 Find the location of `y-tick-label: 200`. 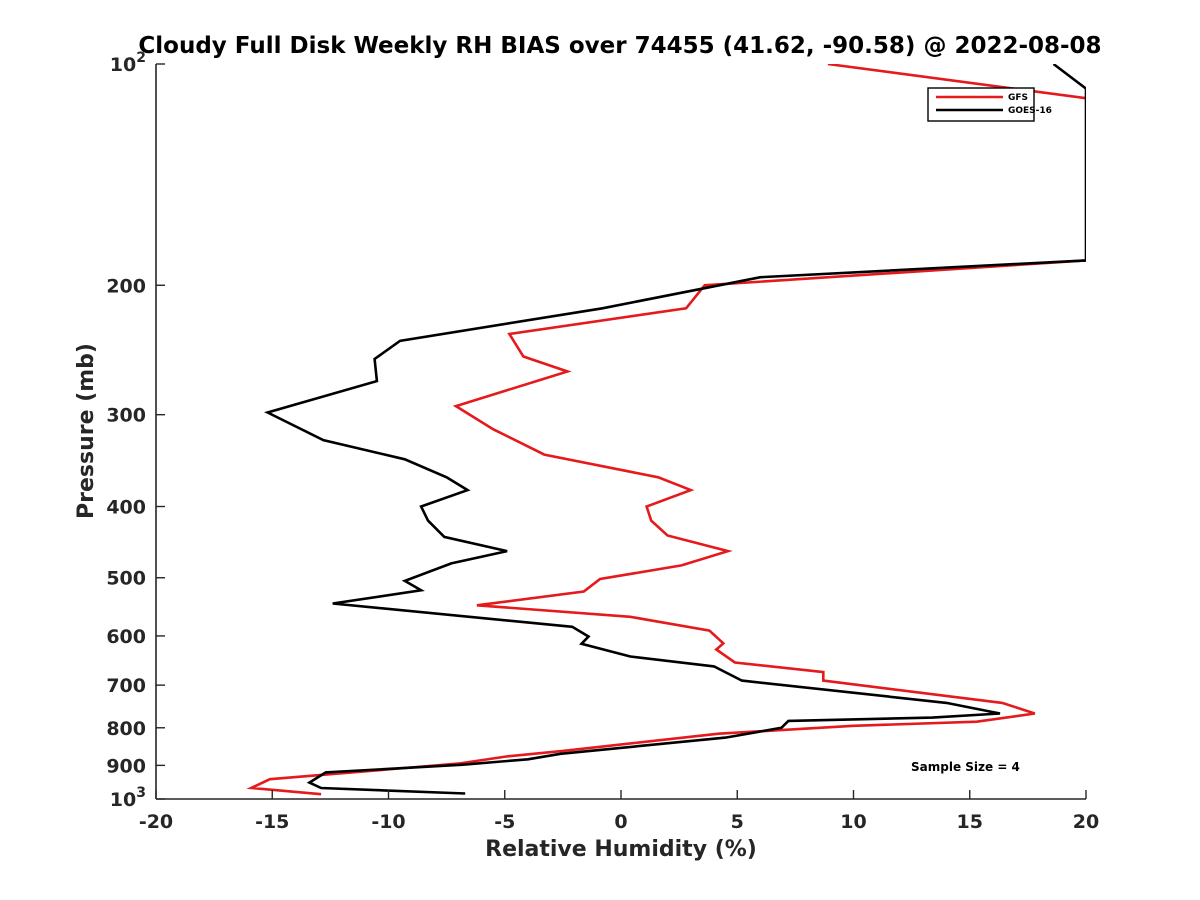

y-tick-label: 200 is located at coordinates (126, 286).